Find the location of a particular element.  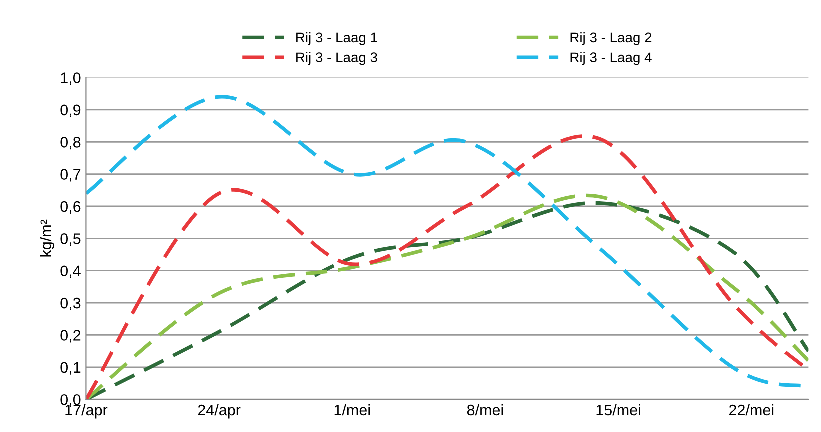

y-tick-label: 0,4 is located at coordinates (70, 272).